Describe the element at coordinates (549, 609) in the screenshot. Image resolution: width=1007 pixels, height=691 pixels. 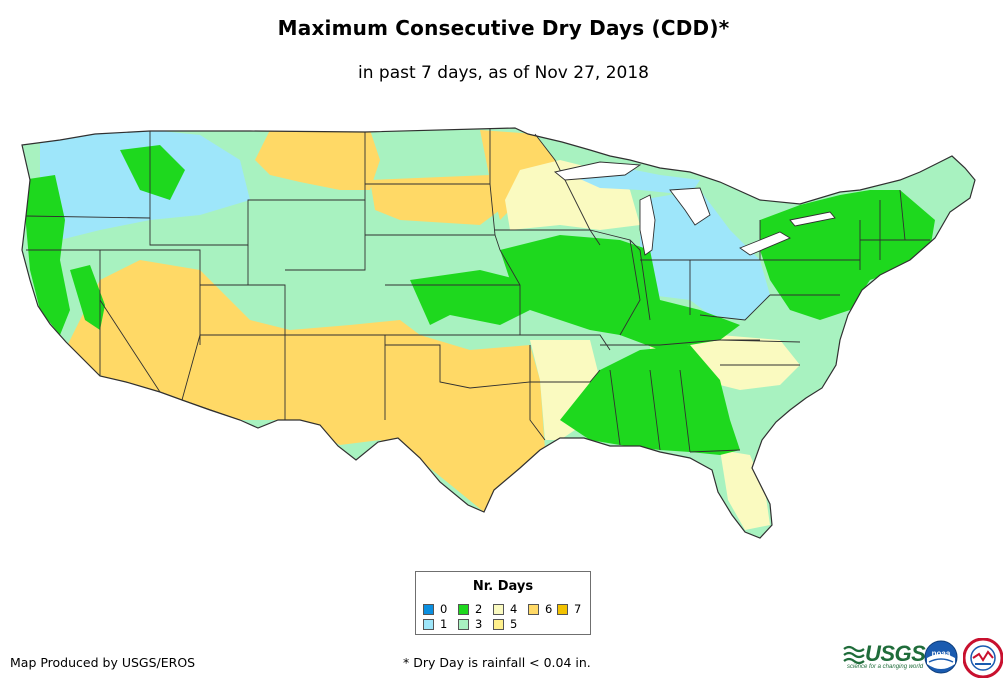
I see `legend-label-6: 6` at that location.